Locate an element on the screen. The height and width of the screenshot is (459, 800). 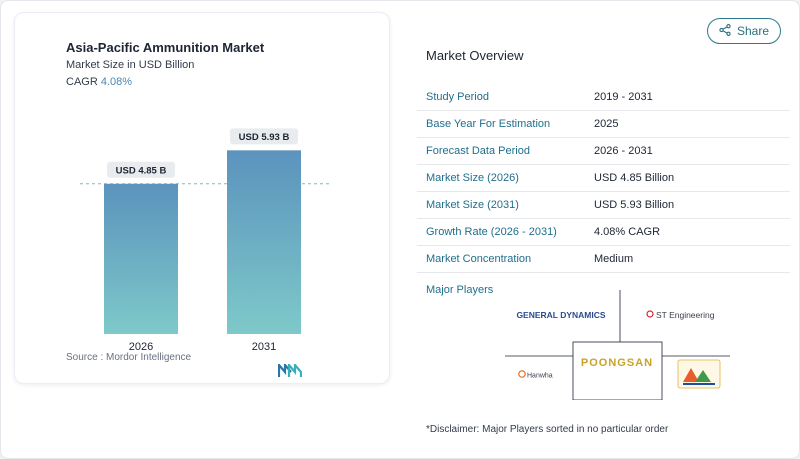
overview-title: Market Overview is located at coordinates (475, 55).